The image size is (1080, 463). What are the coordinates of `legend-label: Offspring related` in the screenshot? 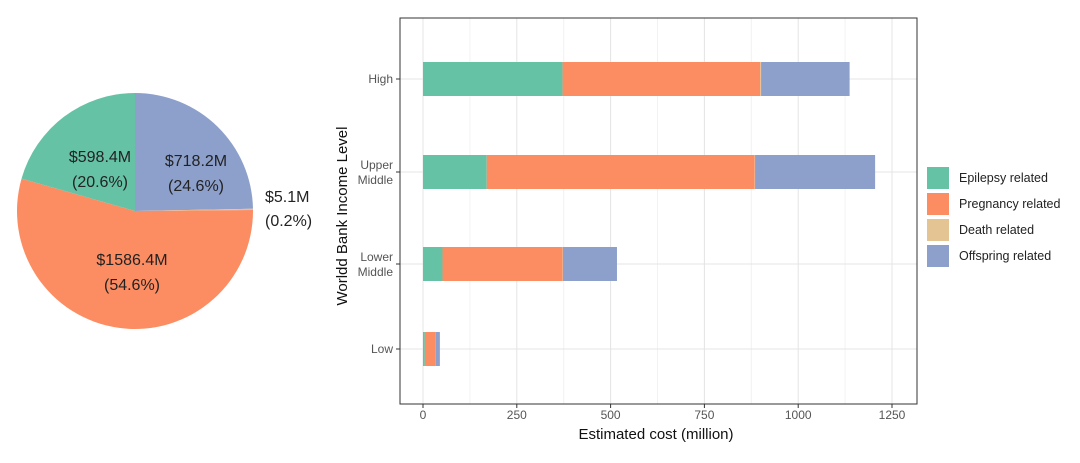 It's located at (1005, 256).